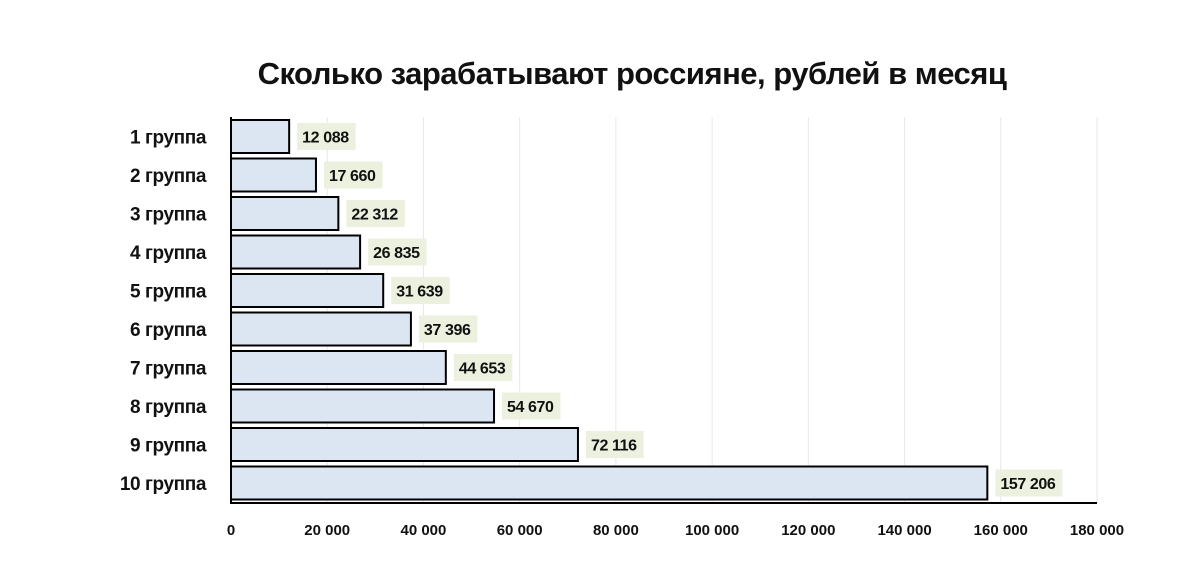 This screenshot has width=1200, height=579. I want to click on x-tick-label: 0, so click(231, 530).